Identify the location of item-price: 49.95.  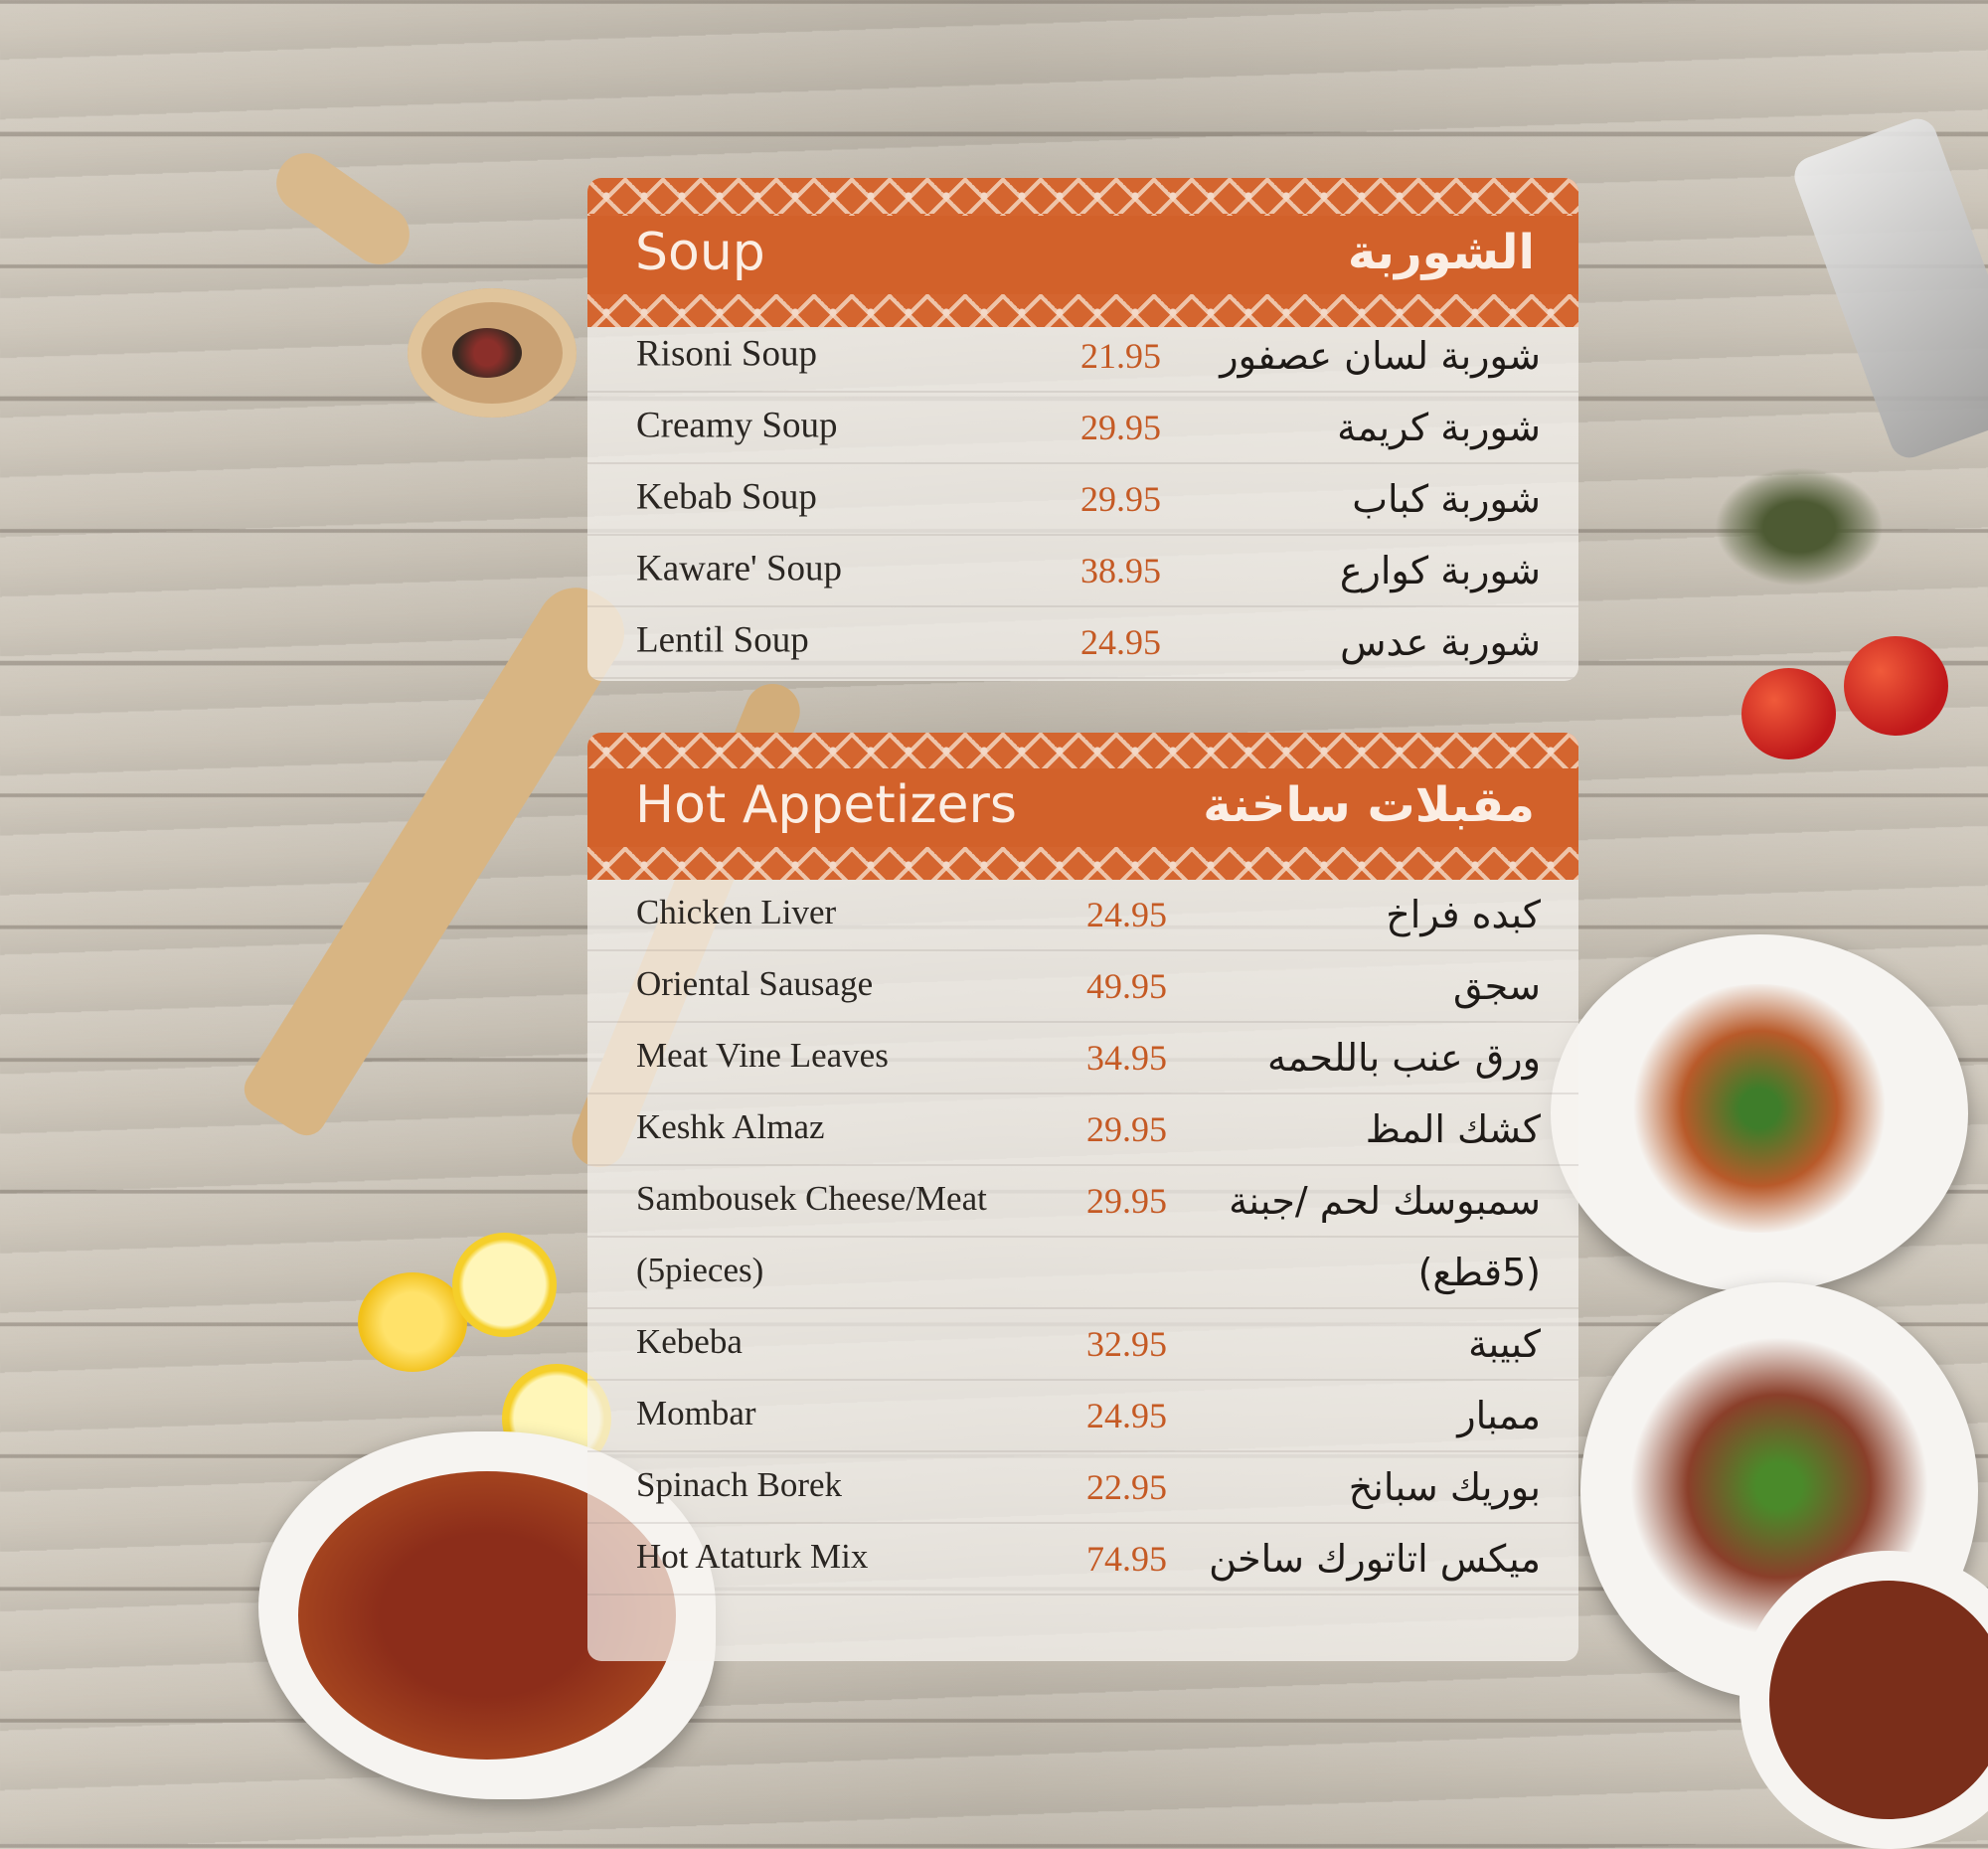
(1126, 986).